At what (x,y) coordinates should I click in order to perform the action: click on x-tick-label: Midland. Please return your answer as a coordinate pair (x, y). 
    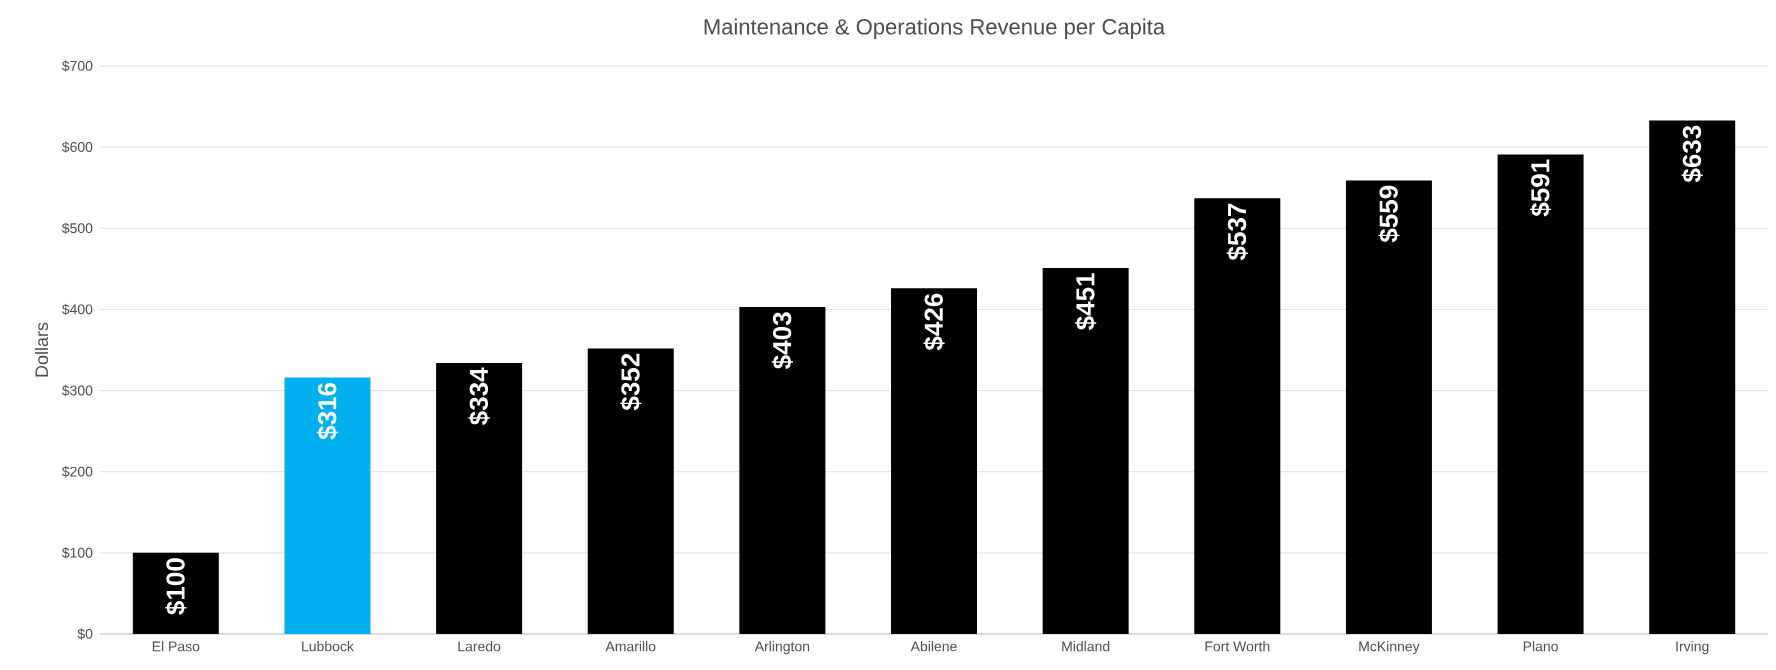
    Looking at the image, I should click on (1086, 646).